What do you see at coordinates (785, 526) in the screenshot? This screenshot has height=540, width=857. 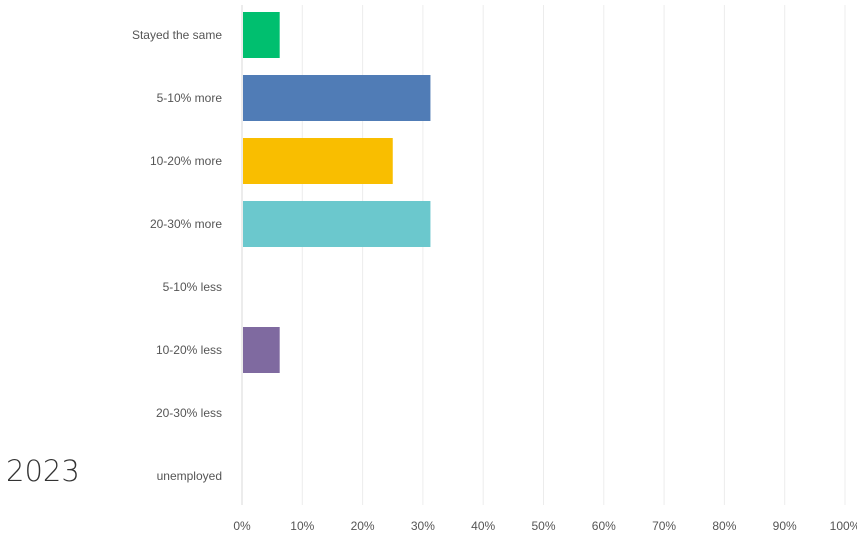 I see `x-tick-label: 90%` at bounding box center [785, 526].